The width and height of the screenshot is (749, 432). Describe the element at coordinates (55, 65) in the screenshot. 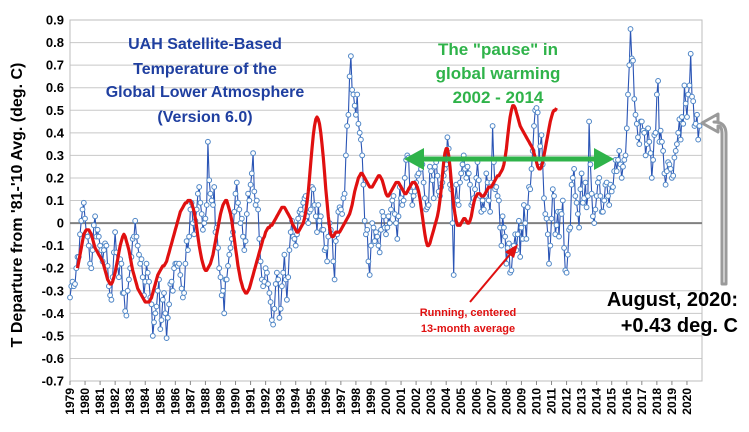

I see `y-tick-label: 0.7` at that location.